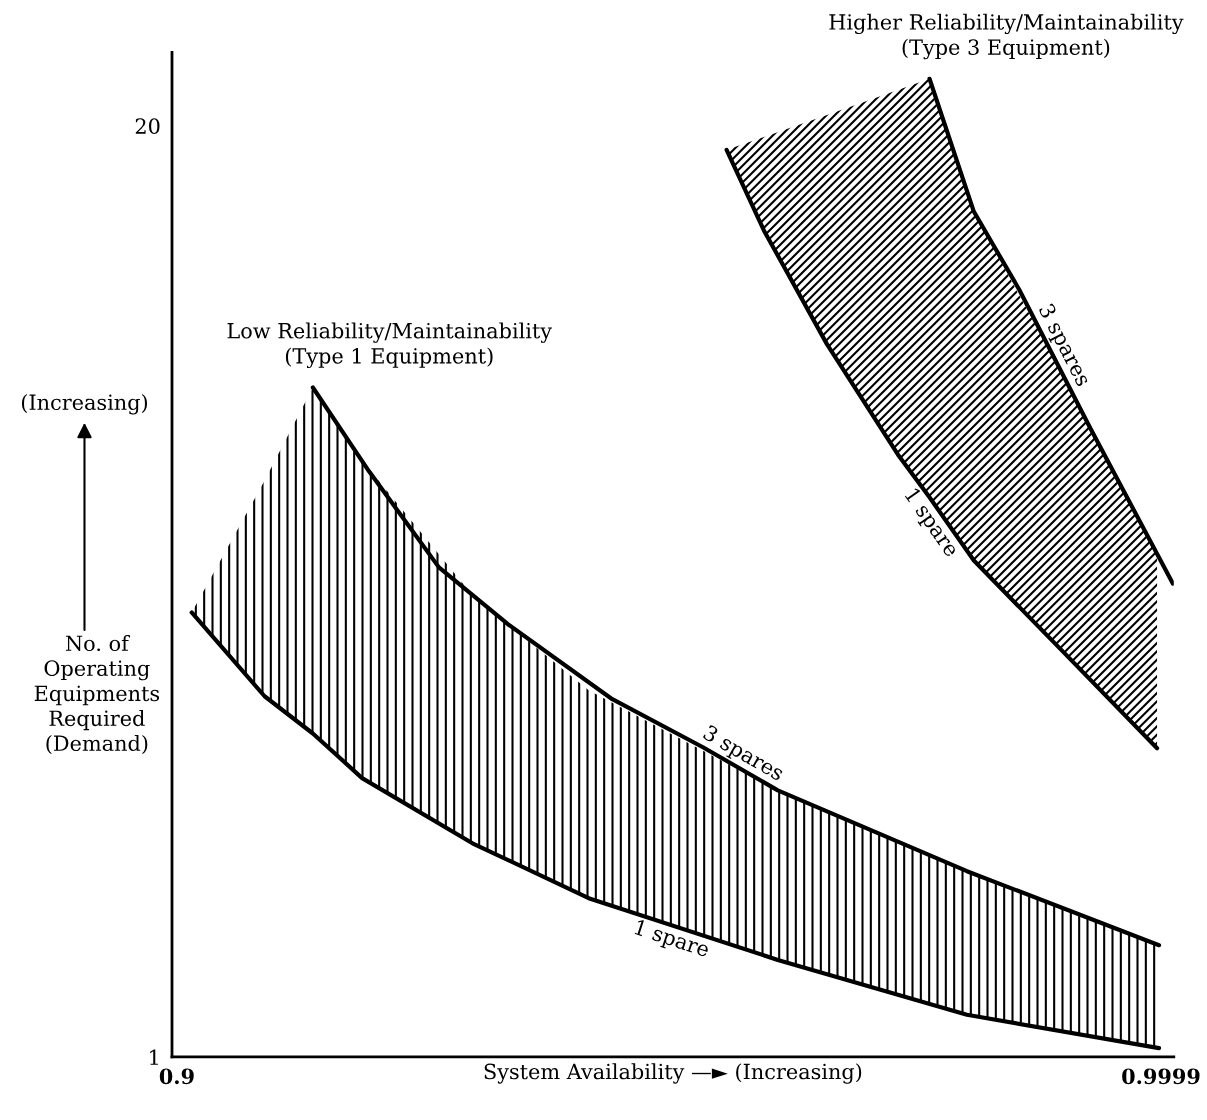 This screenshot has width=1207, height=1120. Describe the element at coordinates (390, 345) in the screenshot. I see `annotation: Low Reliability/Maintainability (Type 1 Equipment)` at that location.